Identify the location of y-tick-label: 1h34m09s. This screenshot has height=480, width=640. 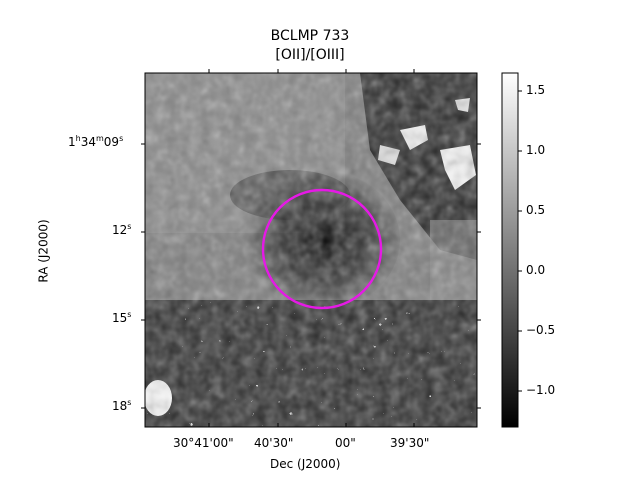
(96, 141).